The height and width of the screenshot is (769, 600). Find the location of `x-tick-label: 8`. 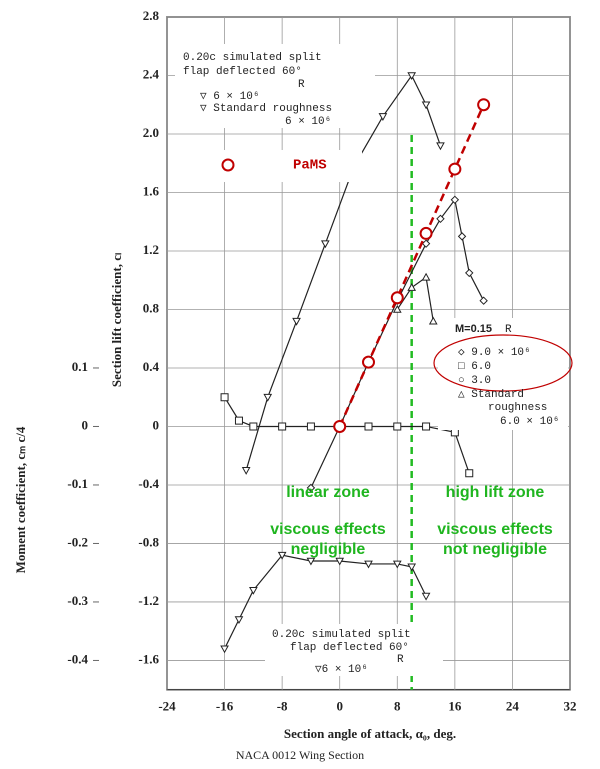

x-tick-label: 8 is located at coordinates (397, 706).